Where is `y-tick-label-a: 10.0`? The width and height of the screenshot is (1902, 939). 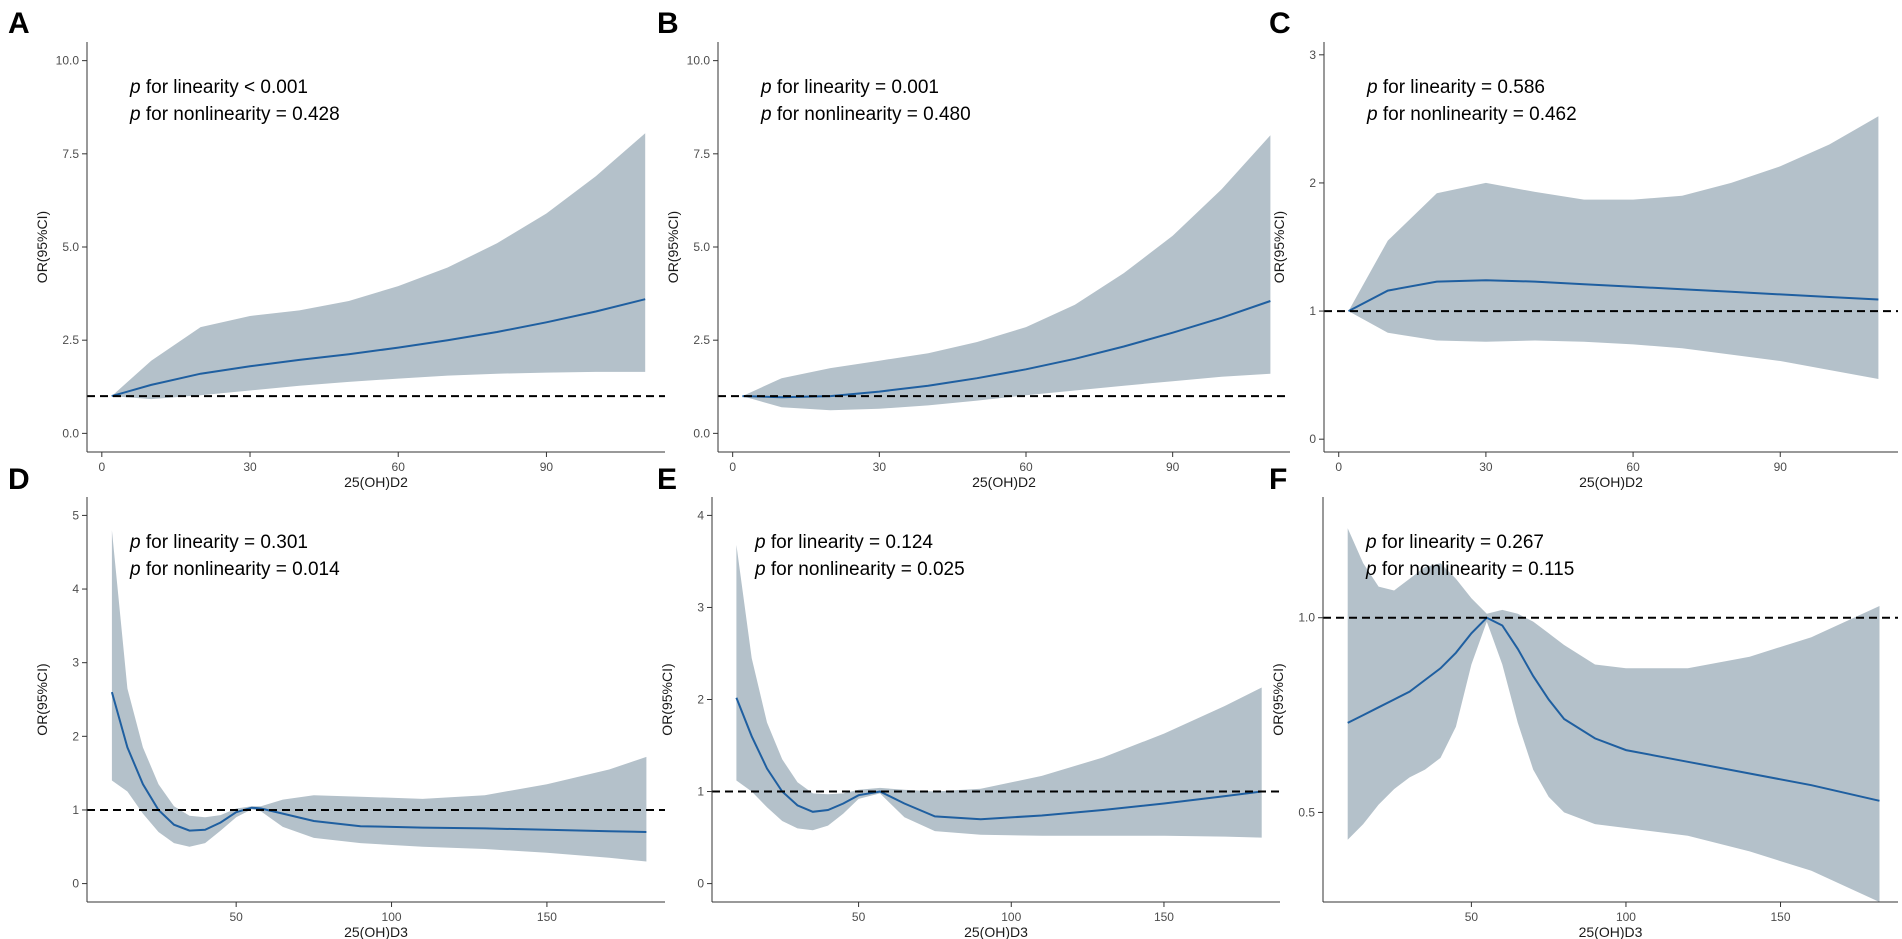
y-tick-label-a: 10.0 is located at coordinates (68, 61).